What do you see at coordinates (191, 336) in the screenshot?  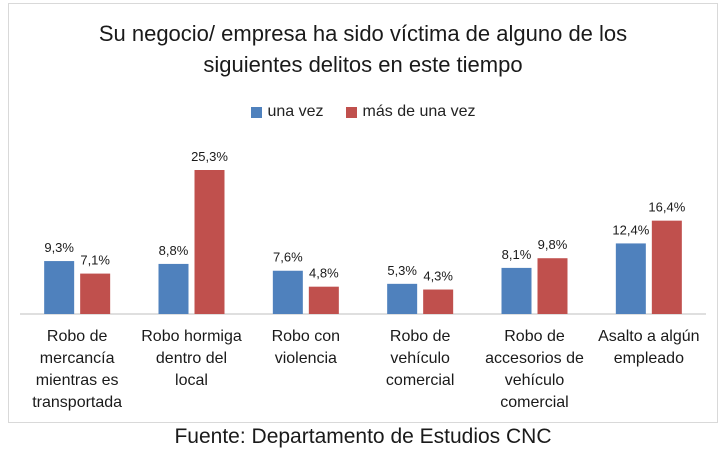 I see `category-label-1-line-0: Robo hormiga` at bounding box center [191, 336].